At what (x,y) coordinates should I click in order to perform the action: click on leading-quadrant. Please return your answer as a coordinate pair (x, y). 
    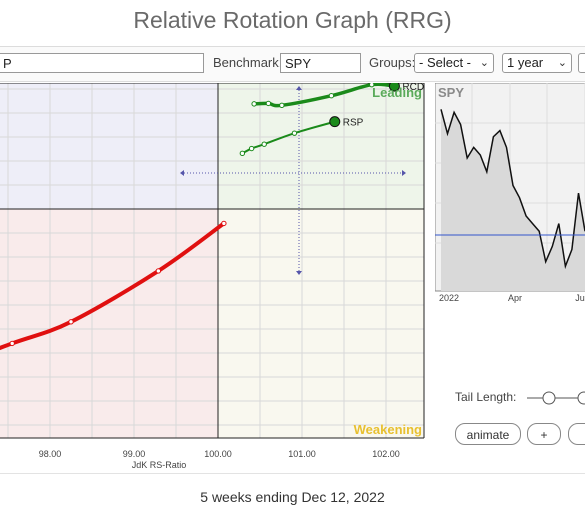
    Looking at the image, I should click on (321, 146).